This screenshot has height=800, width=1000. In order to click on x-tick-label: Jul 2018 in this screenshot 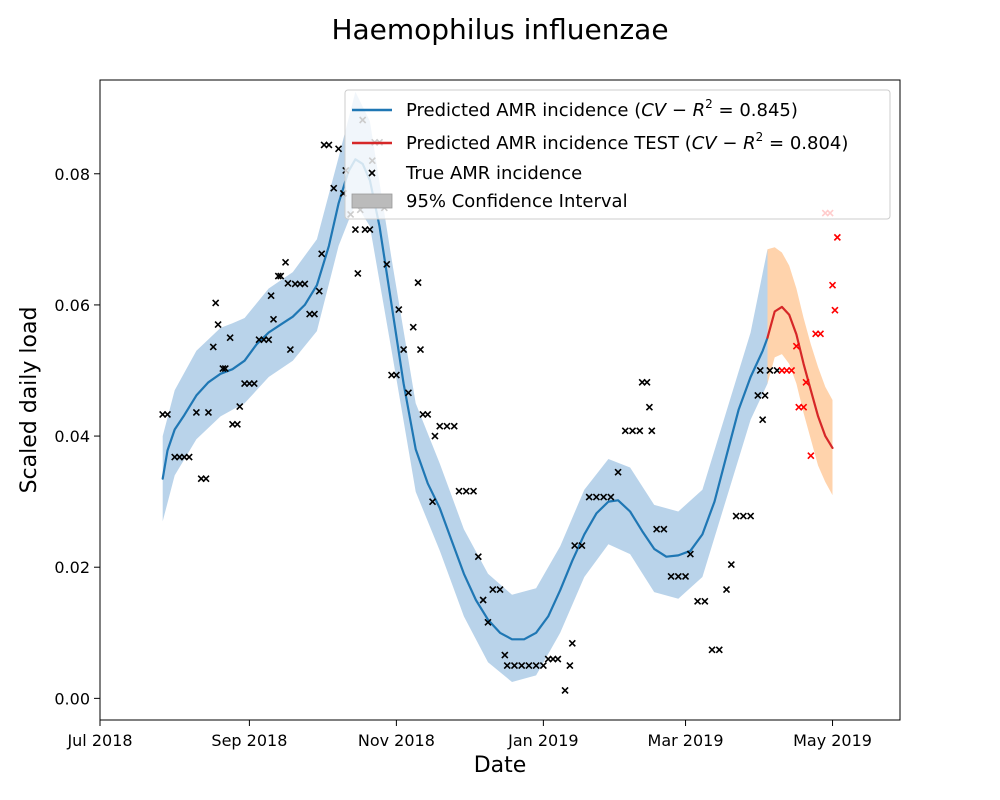, I will do `click(99, 740)`.